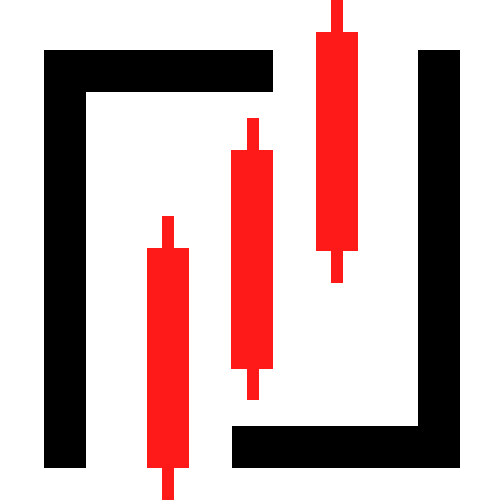 This screenshot has width=500, height=500. I want to click on candlestick-middle, so click(252, 259).